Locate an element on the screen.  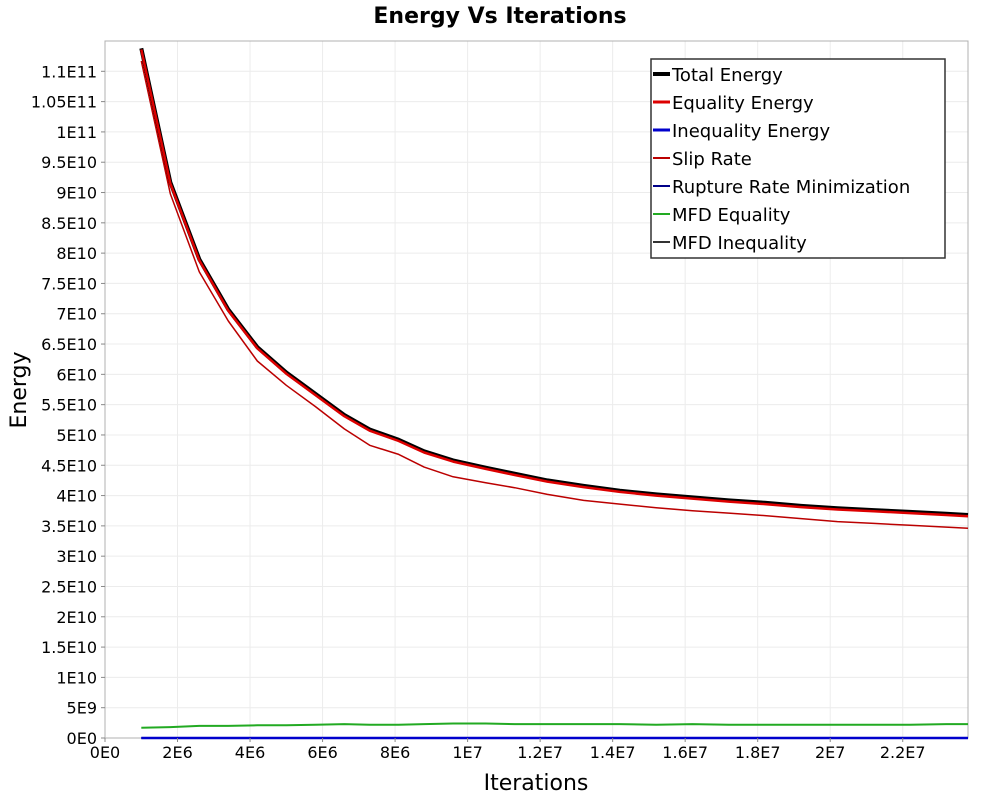
y-tick-label: 1.05E11 is located at coordinates (64, 102).